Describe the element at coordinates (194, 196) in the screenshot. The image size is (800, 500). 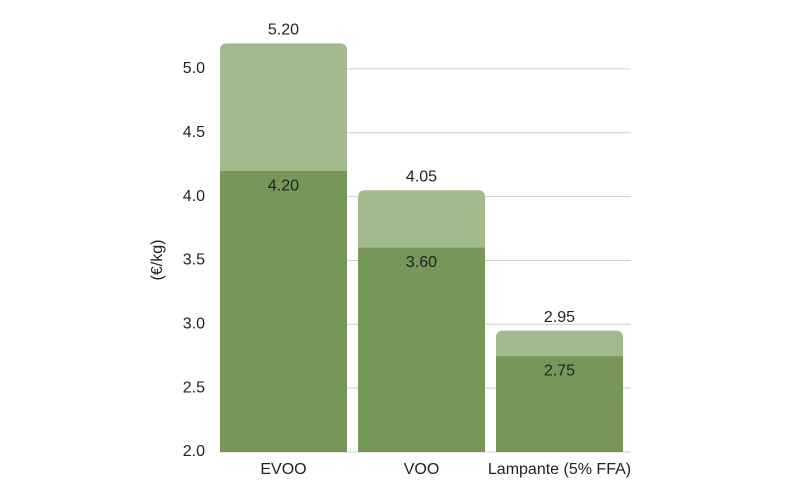
I see `y-tick-label: 4.0` at that location.